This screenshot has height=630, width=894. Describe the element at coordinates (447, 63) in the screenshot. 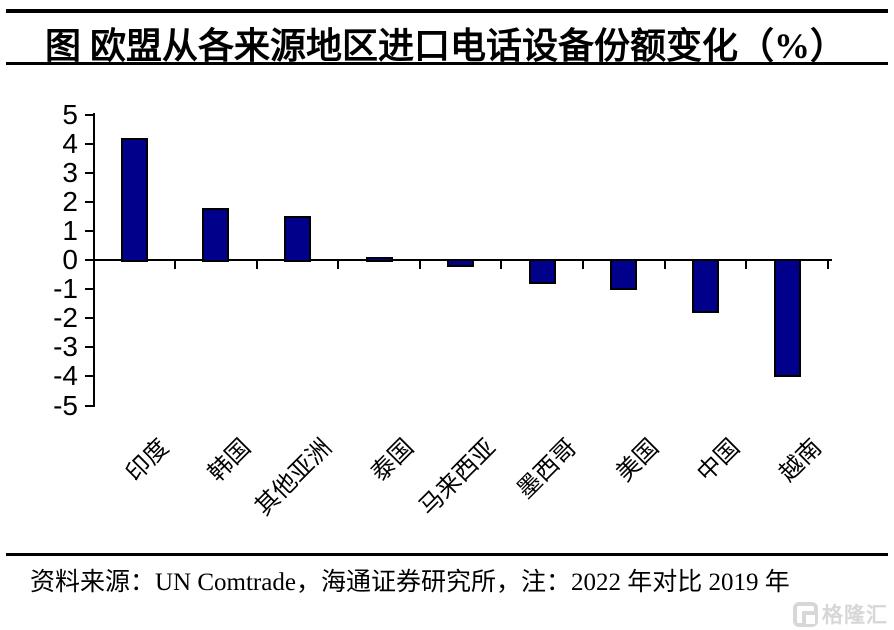

I see `title-bottom-rule` at that location.